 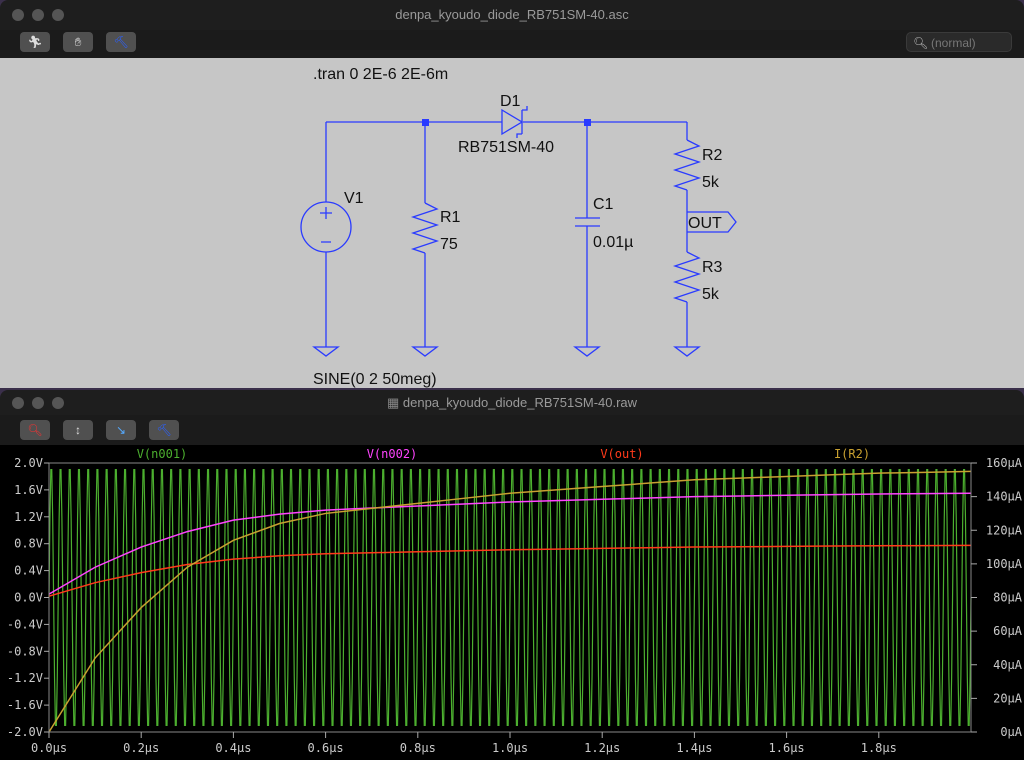 What do you see at coordinates (25, 624) in the screenshot?
I see `y-tick-label-left: -0.4V` at bounding box center [25, 624].